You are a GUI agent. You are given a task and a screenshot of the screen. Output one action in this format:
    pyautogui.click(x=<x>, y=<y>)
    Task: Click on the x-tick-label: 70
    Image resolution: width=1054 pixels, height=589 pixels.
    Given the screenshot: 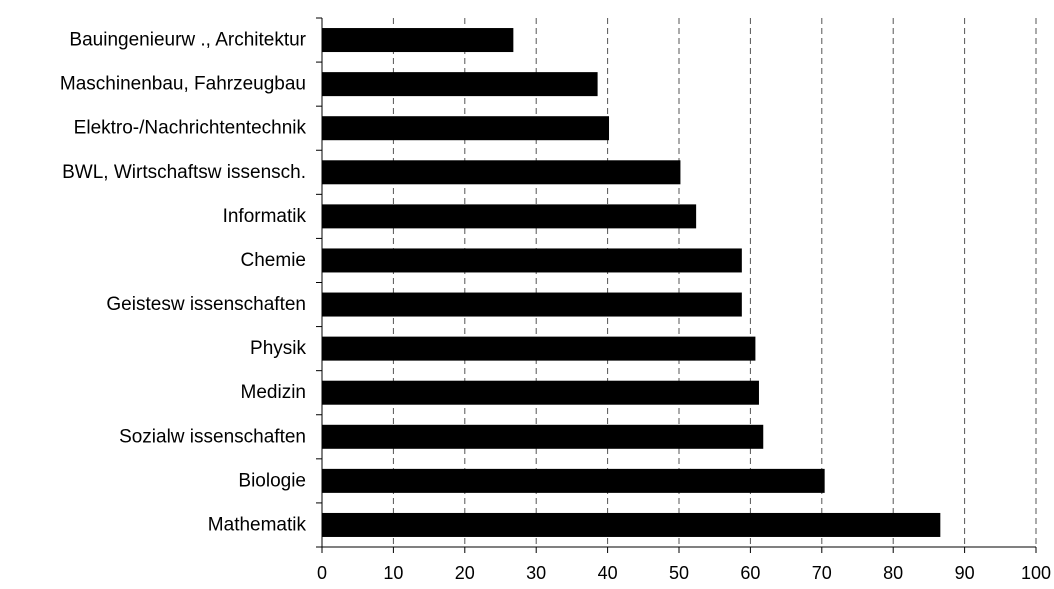 What is the action you would take?
    pyautogui.click(x=822, y=573)
    